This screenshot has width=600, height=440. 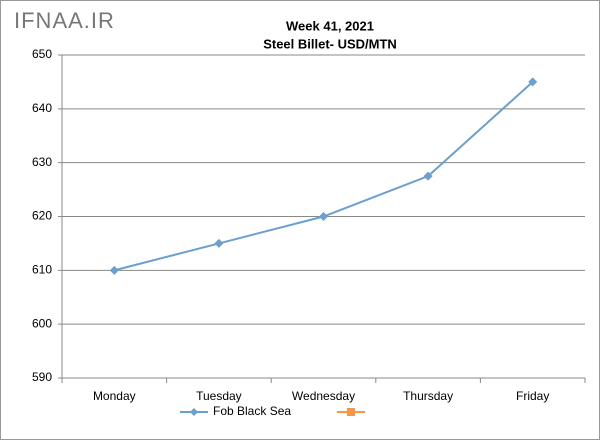 What do you see at coordinates (428, 396) in the screenshot?
I see `x-tick-label: Thursday` at bounding box center [428, 396].